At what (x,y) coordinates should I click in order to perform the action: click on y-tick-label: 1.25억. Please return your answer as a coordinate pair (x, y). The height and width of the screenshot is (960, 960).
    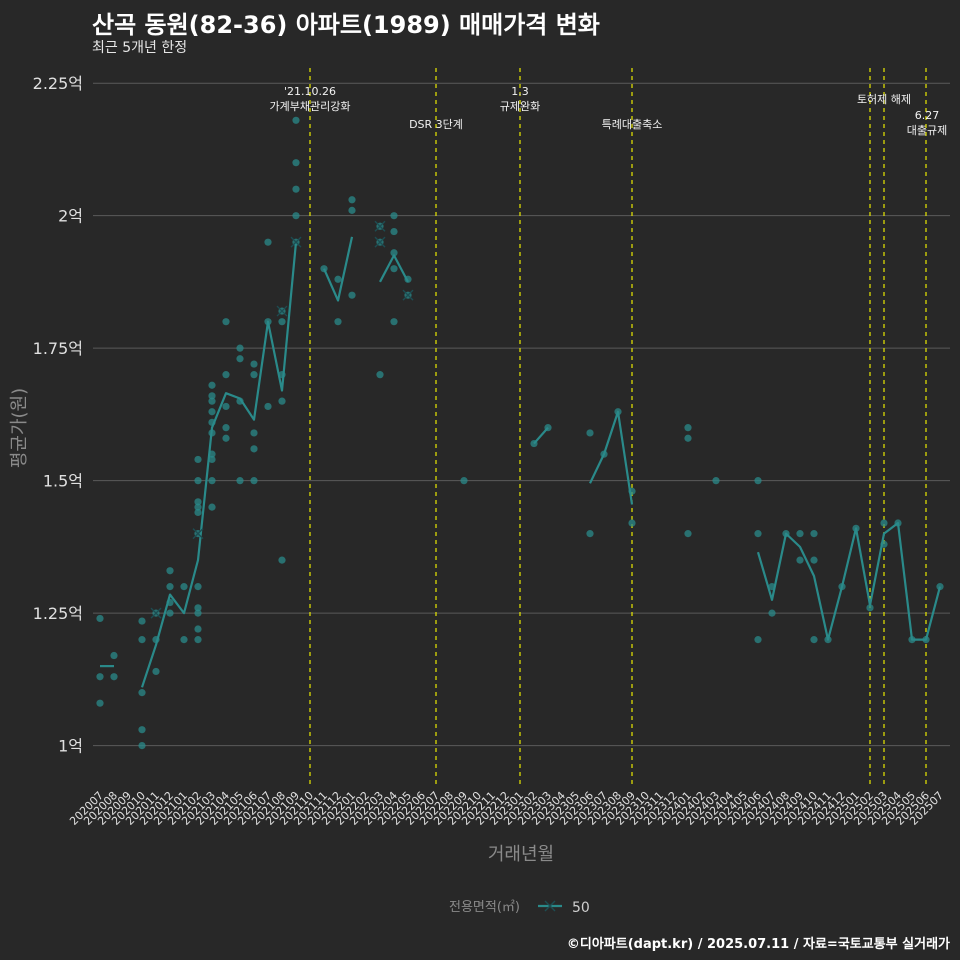
    Looking at the image, I should click on (58, 613).